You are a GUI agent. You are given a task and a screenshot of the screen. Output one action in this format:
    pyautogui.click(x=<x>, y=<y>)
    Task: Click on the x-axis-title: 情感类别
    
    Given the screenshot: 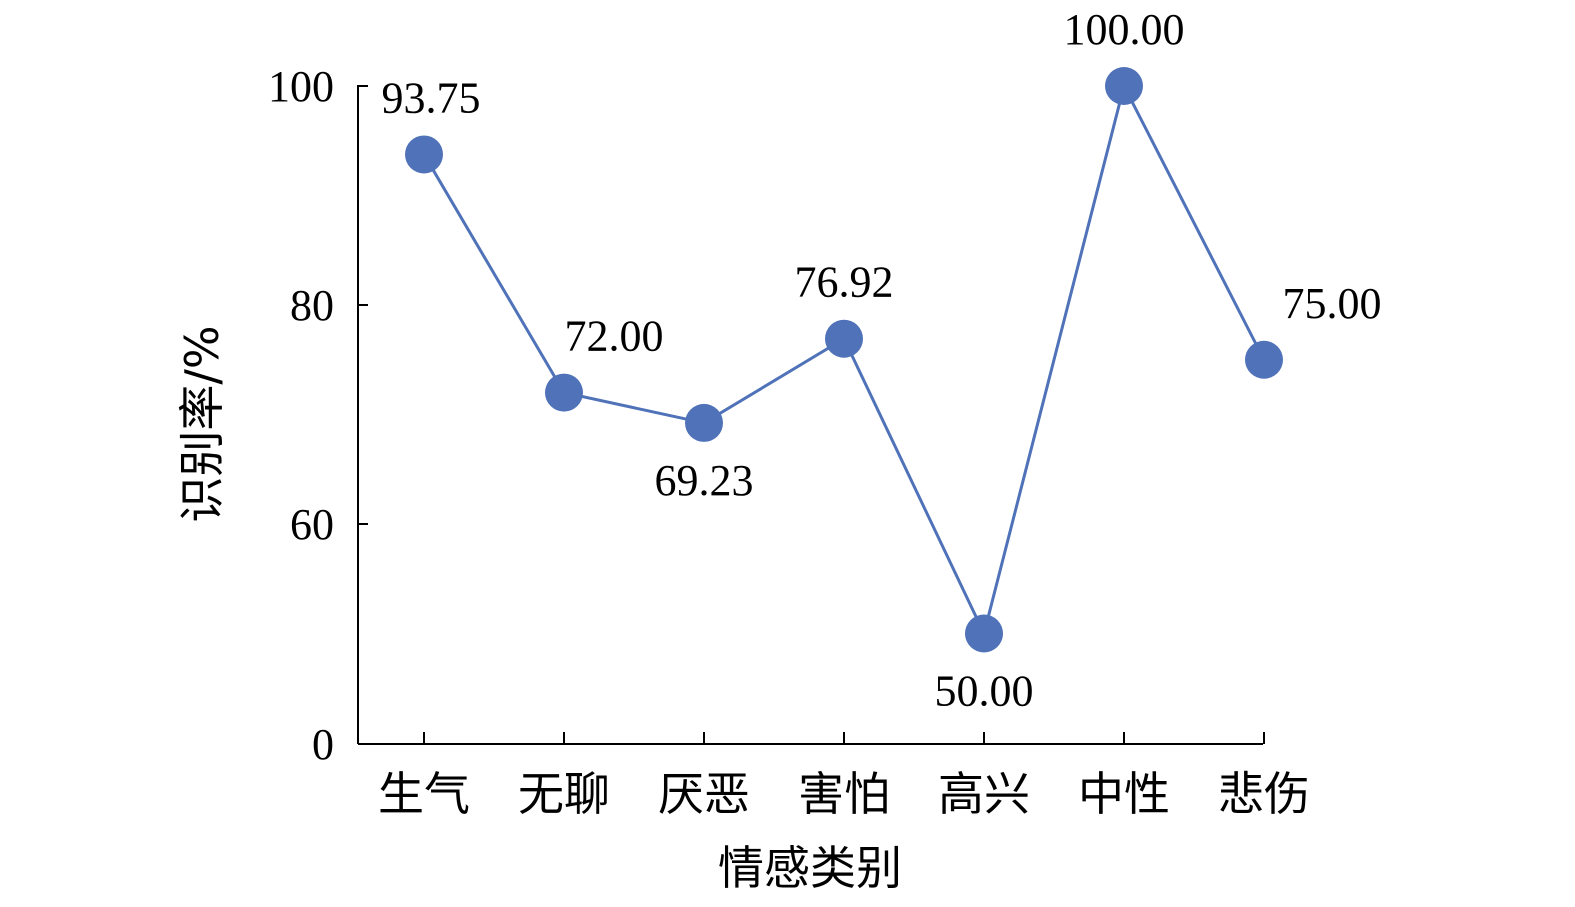 What is the action you would take?
    pyautogui.click(x=810, y=868)
    